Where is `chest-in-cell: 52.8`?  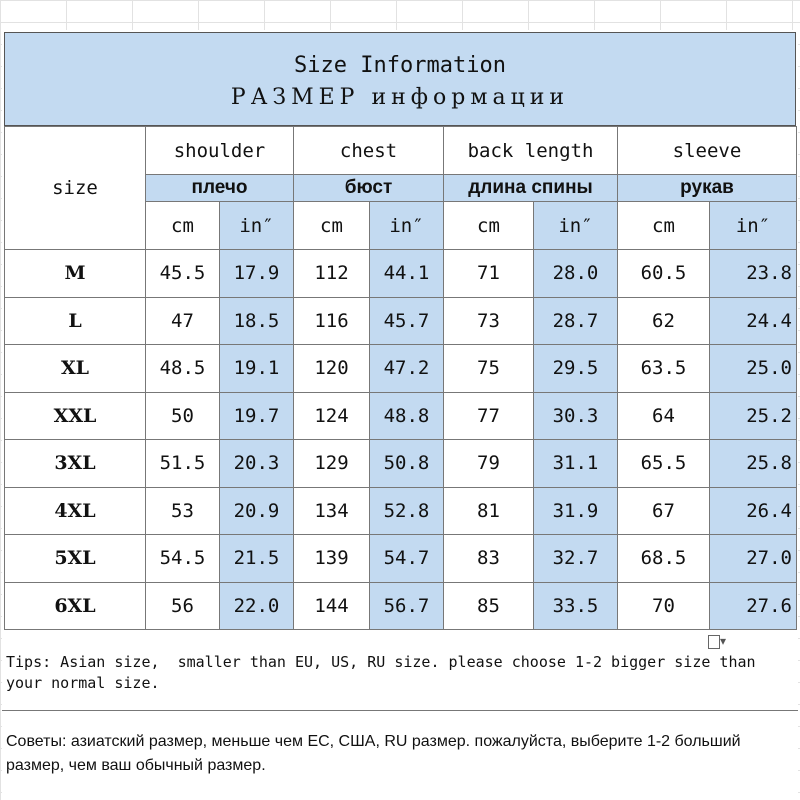 chest-in-cell: 52.8 is located at coordinates (406, 510).